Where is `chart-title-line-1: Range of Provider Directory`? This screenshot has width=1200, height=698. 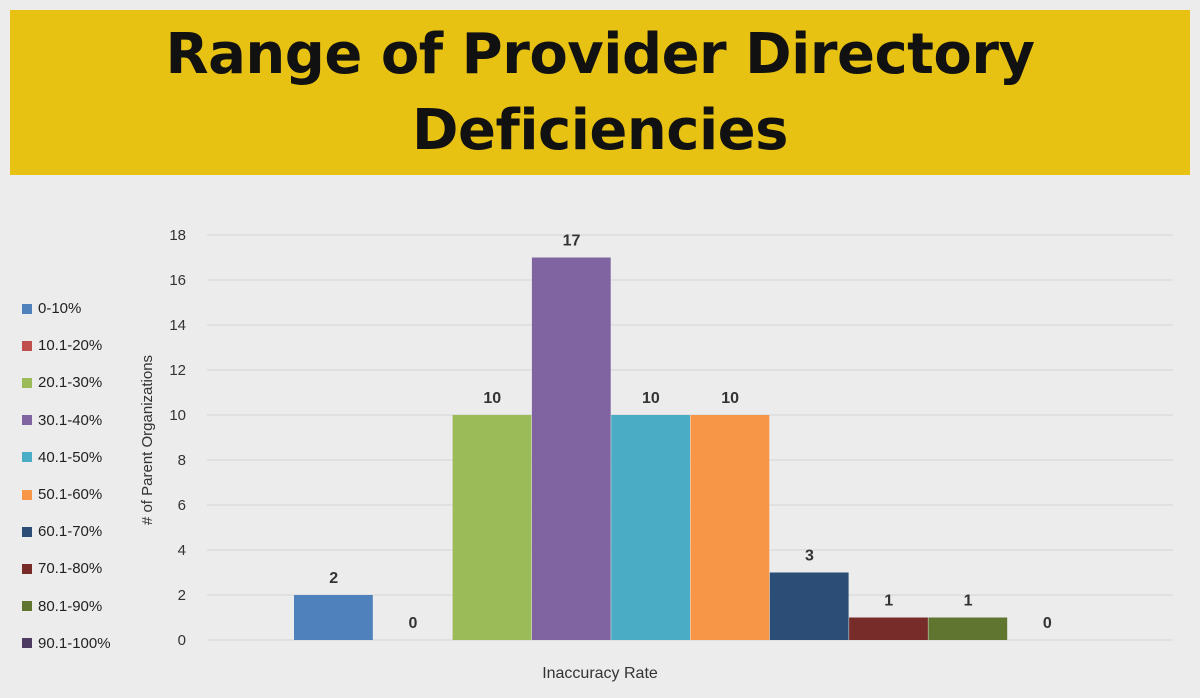
chart-title-line-1: Range of Provider Directory is located at coordinates (600, 54).